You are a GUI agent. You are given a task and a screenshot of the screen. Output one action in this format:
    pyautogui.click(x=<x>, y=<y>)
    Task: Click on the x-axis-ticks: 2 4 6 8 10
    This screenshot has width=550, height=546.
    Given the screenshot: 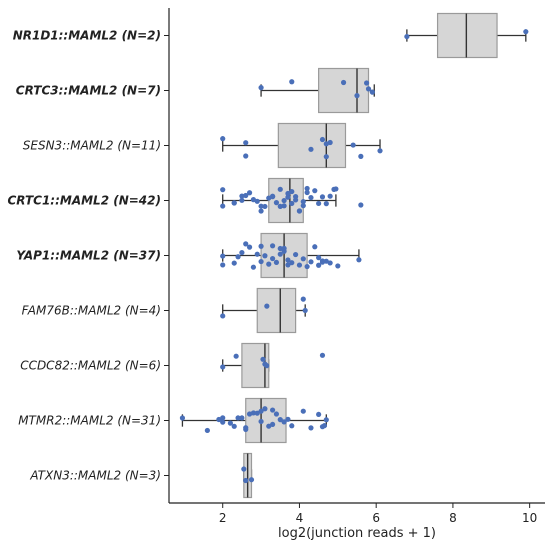 What is the action you would take?
    pyautogui.click(x=378, y=514)
    